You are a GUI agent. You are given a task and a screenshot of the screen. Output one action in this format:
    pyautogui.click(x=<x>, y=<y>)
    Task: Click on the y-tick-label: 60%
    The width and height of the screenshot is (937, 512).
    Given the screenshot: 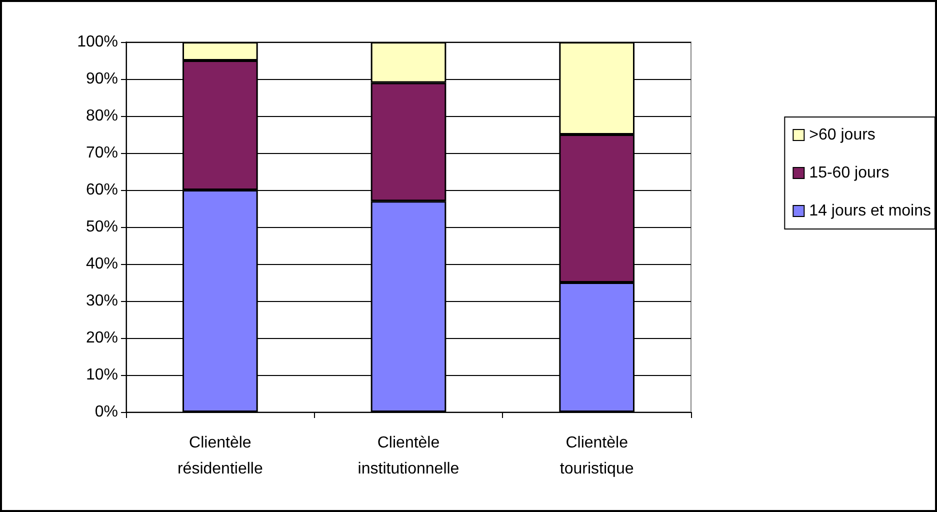 What is the action you would take?
    pyautogui.click(x=102, y=190)
    